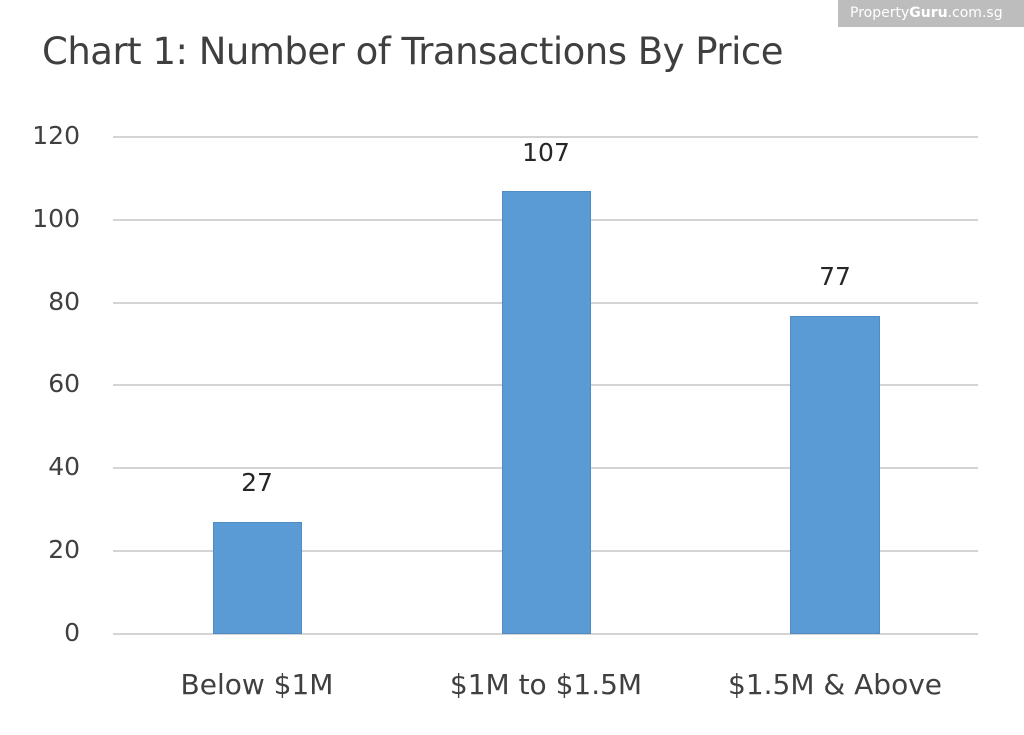 This screenshot has width=1024, height=735. What do you see at coordinates (835, 684) in the screenshot?
I see `x-tick-label: $1.5M & Above` at bounding box center [835, 684].